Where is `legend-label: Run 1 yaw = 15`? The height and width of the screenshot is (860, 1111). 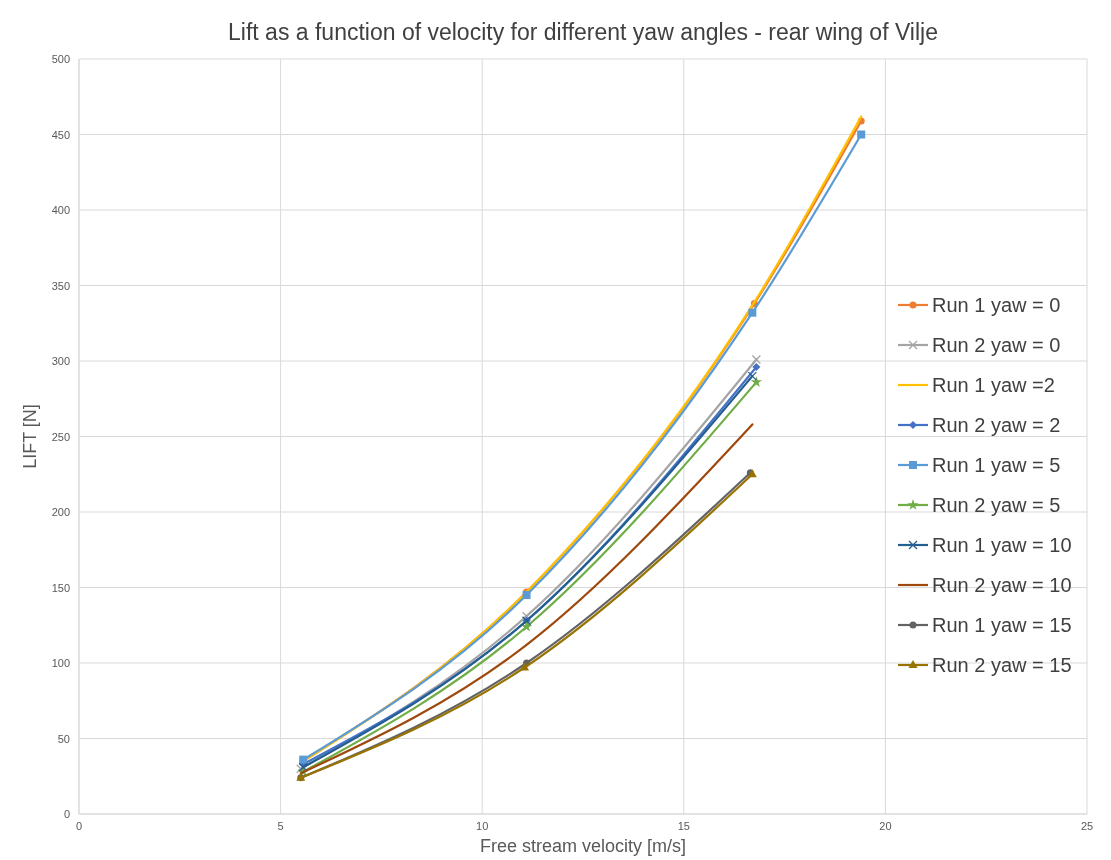 legend-label: Run 1 yaw = 15 is located at coordinates (1002, 625).